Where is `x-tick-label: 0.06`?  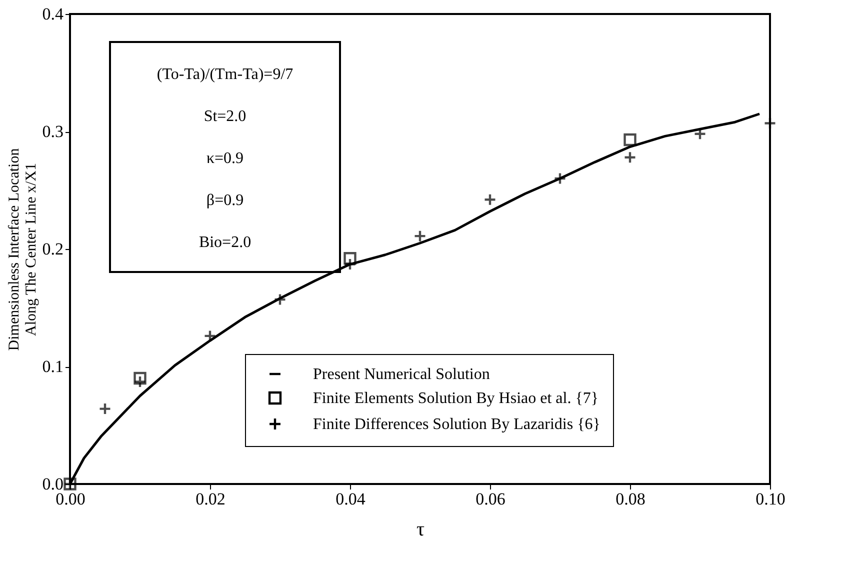
x-tick-label: 0.06 is located at coordinates (491, 499).